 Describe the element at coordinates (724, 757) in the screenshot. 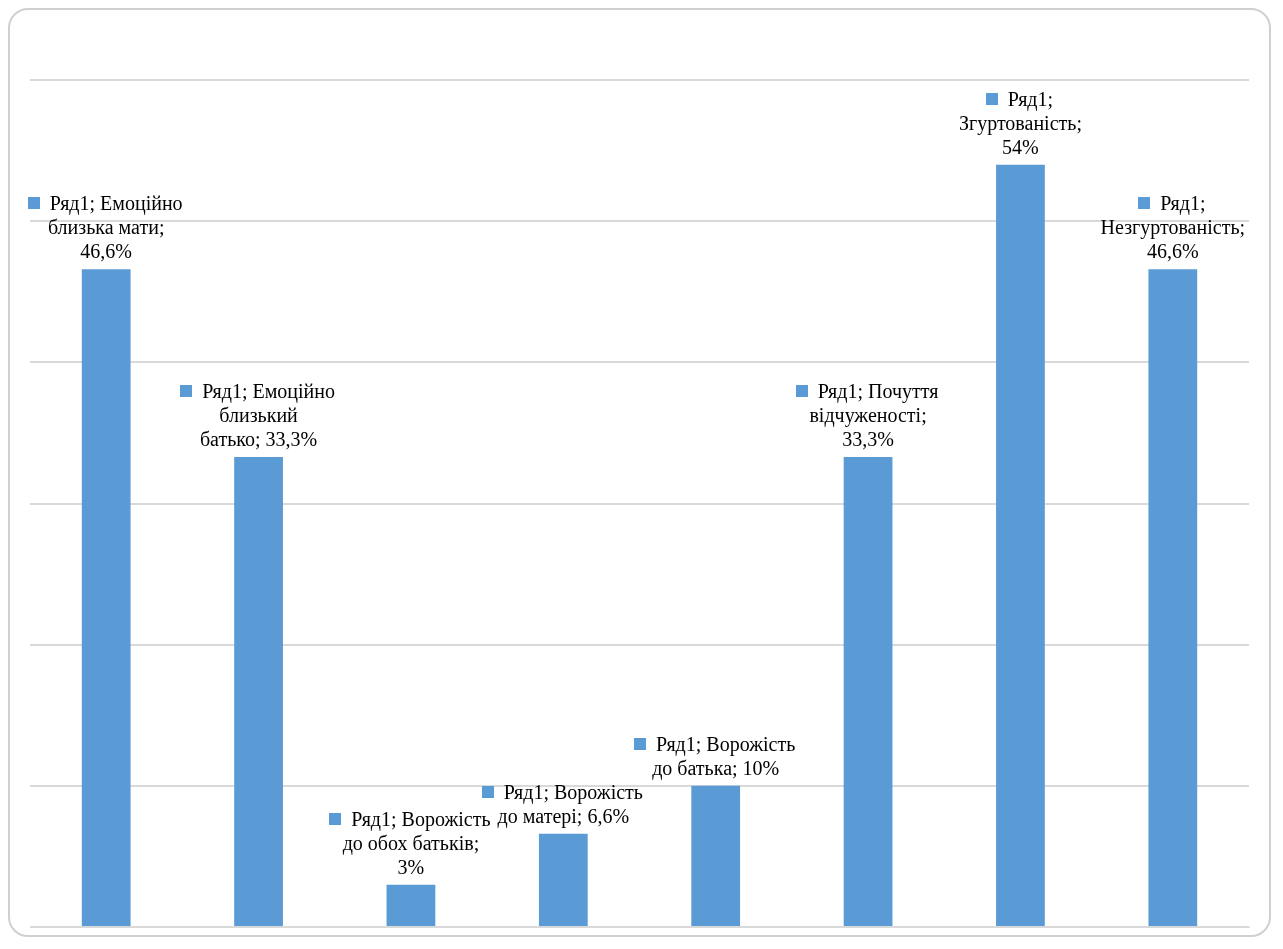

I see `data-label: Ряд1; Ворожість до батька; 10%` at that location.